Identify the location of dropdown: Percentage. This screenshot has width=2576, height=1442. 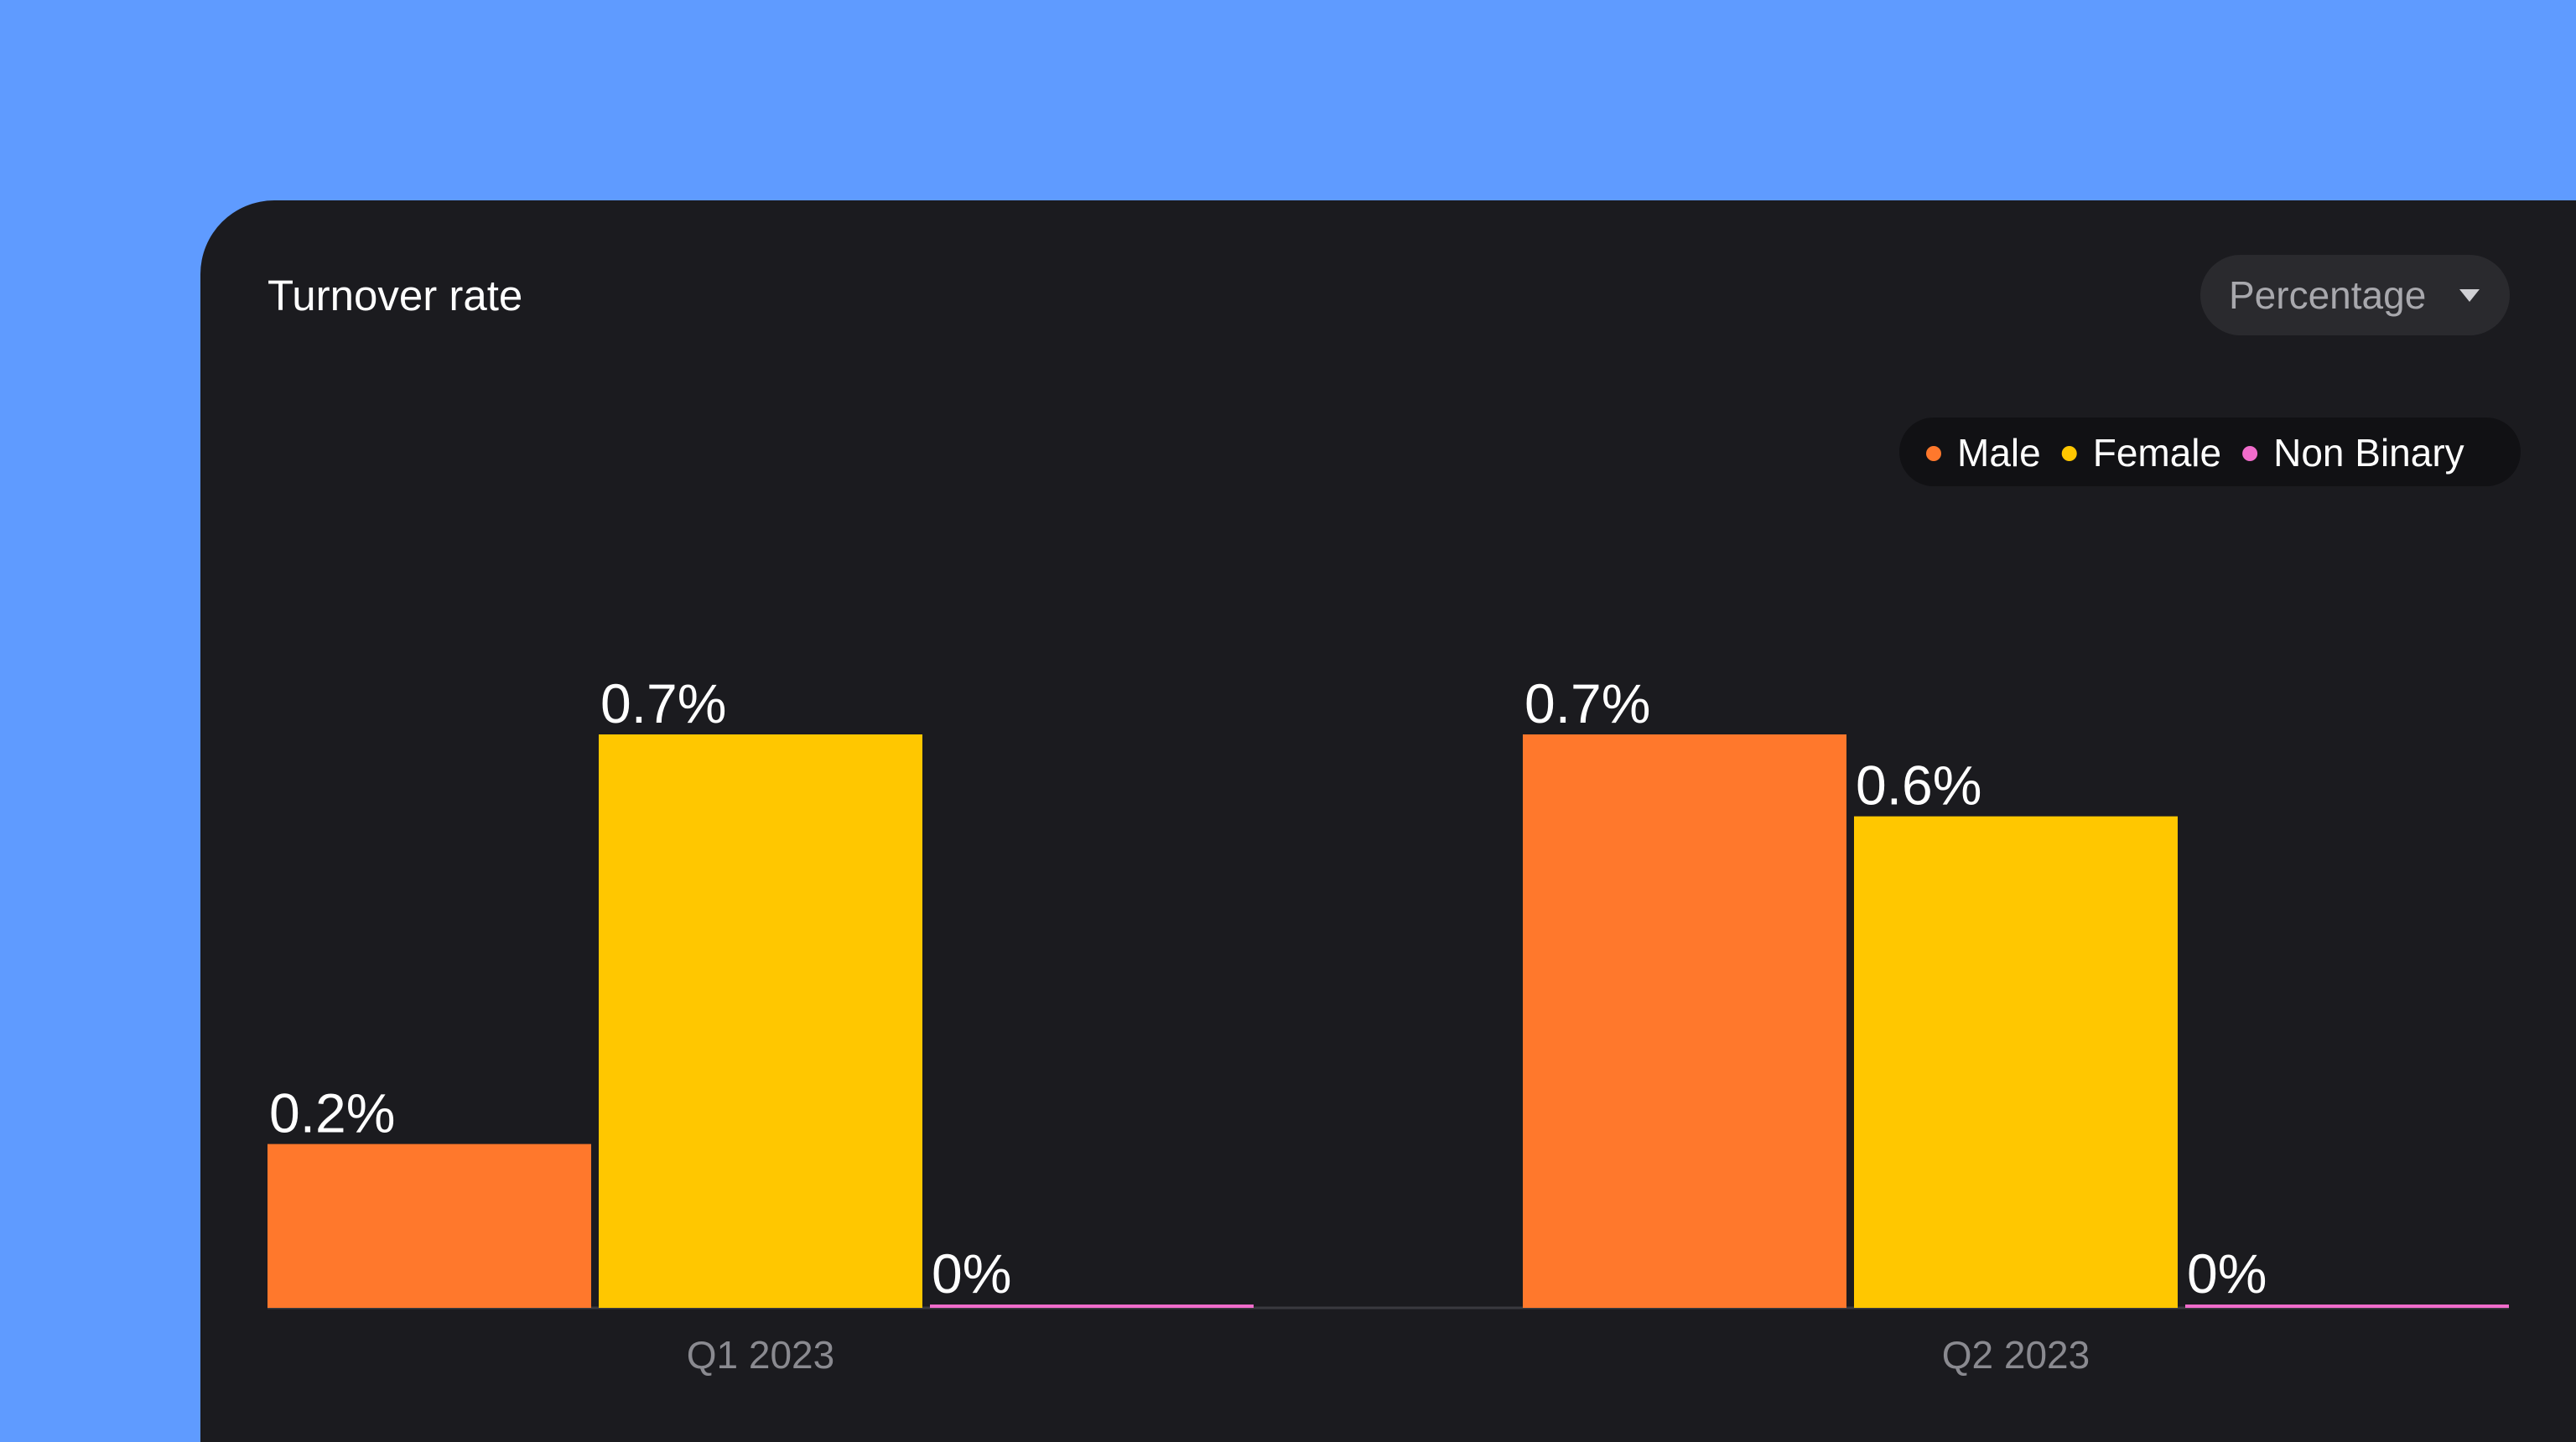
(2355, 295).